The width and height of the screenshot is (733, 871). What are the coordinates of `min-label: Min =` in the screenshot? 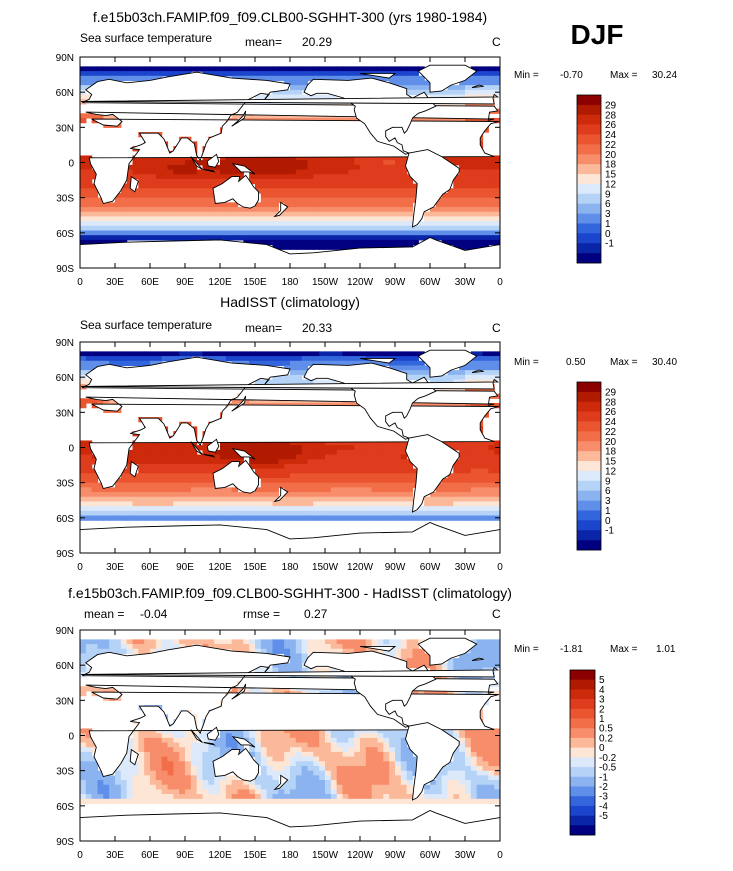 It's located at (526, 75).